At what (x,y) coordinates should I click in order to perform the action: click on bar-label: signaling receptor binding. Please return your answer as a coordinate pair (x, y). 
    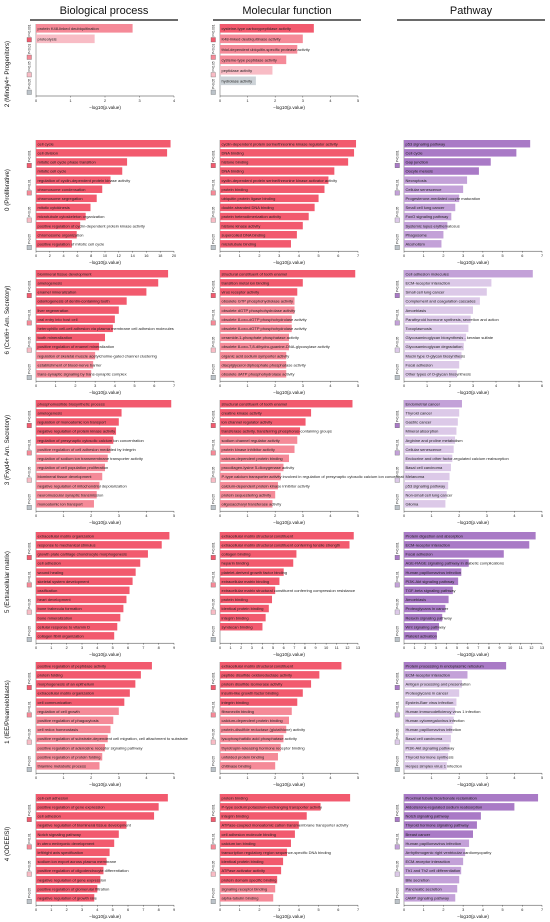
    Looking at the image, I should click on (245, 888).